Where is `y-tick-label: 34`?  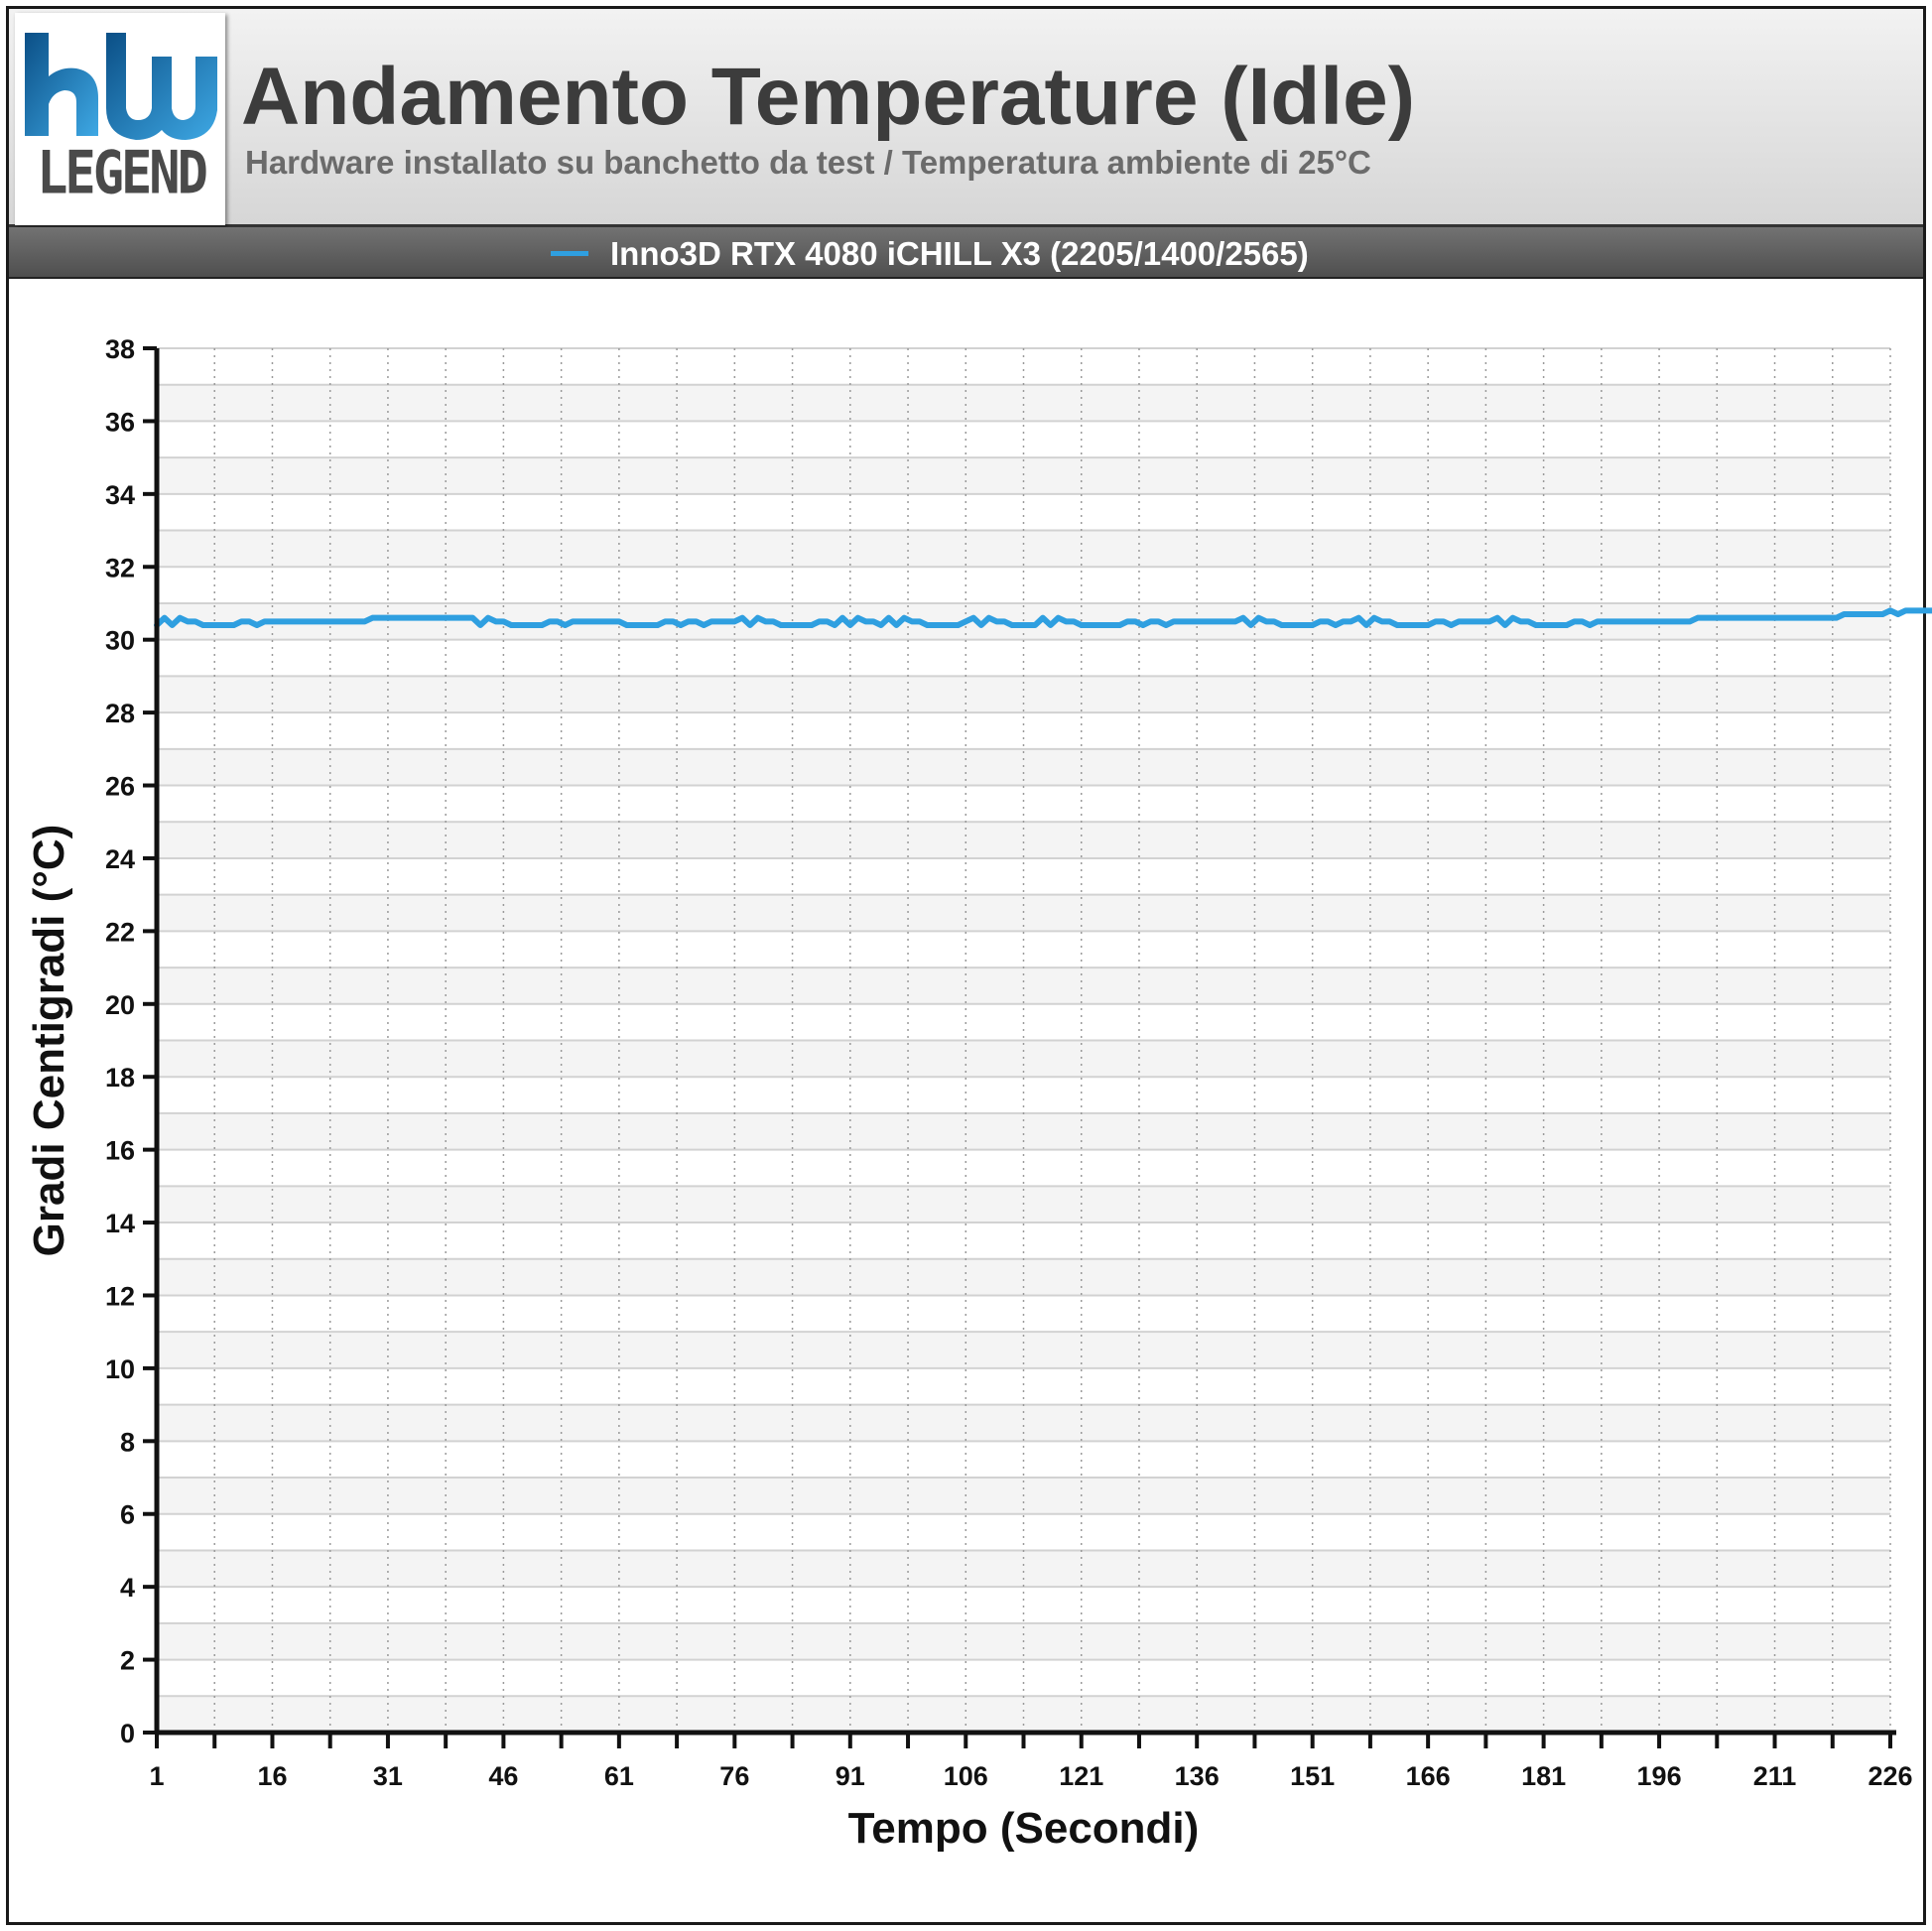
y-tick-label: 34 is located at coordinates (120, 495).